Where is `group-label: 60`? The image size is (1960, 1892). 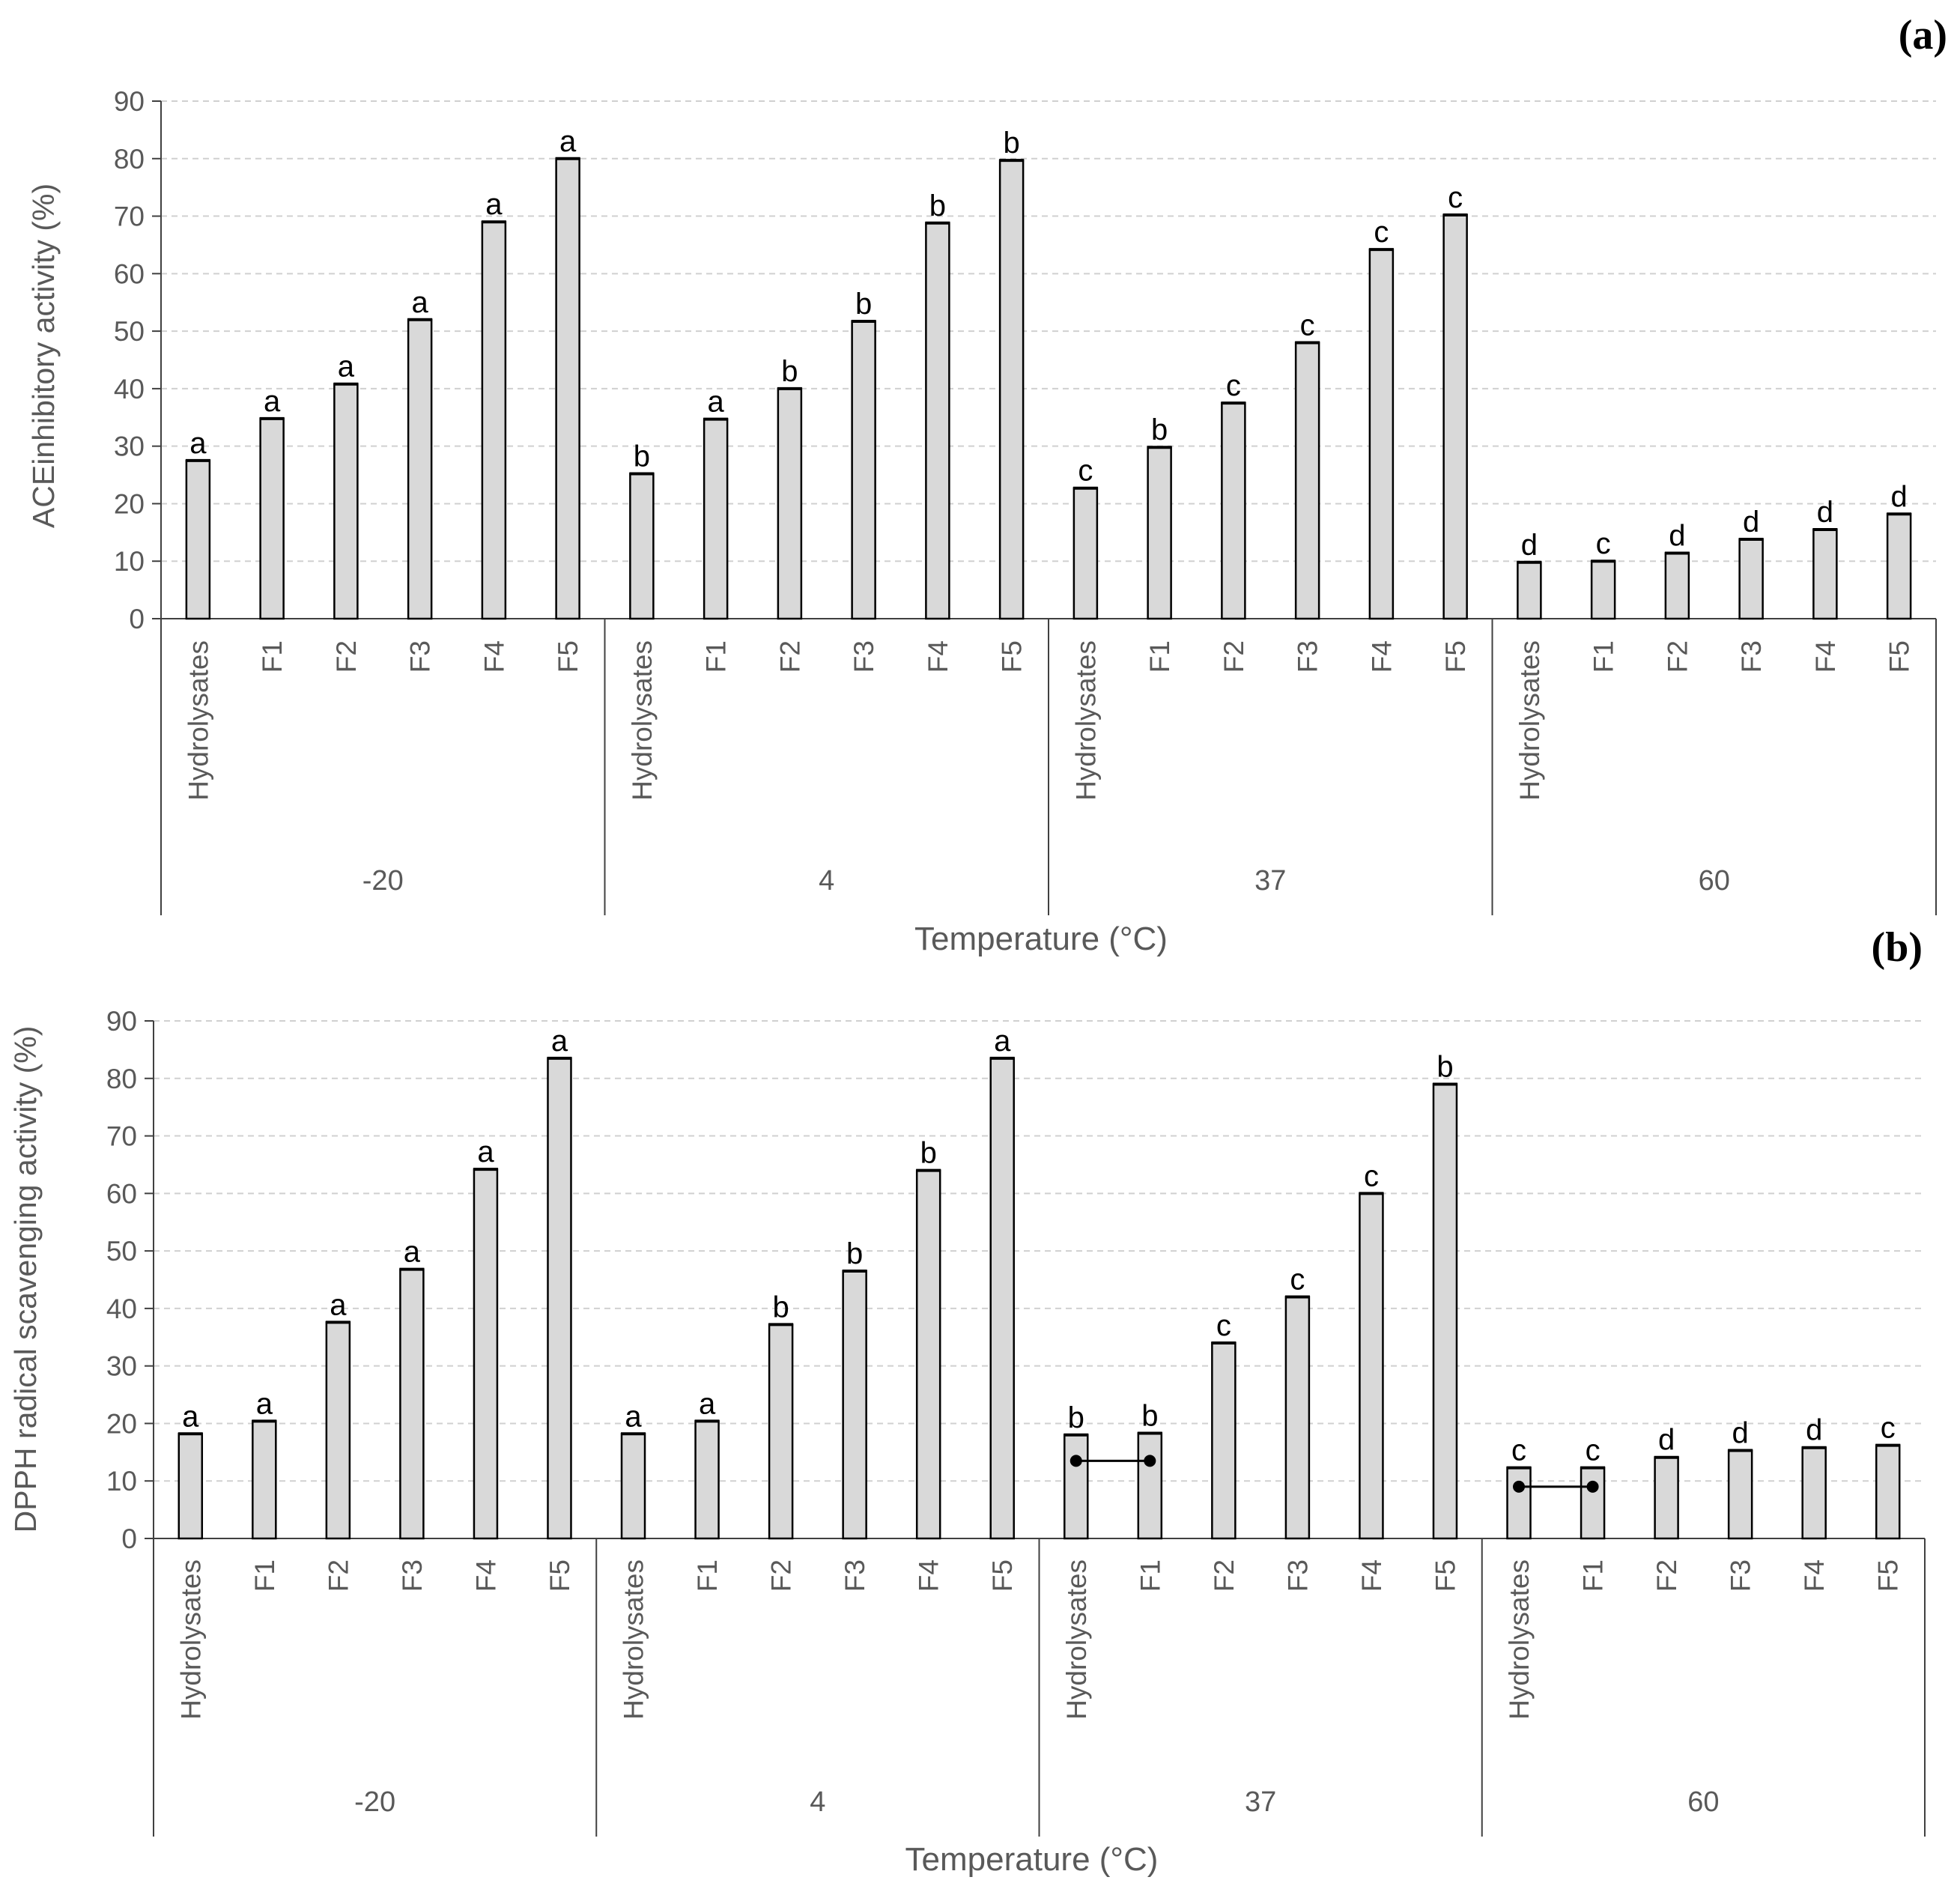
group-label: 60 is located at coordinates (1703, 1802).